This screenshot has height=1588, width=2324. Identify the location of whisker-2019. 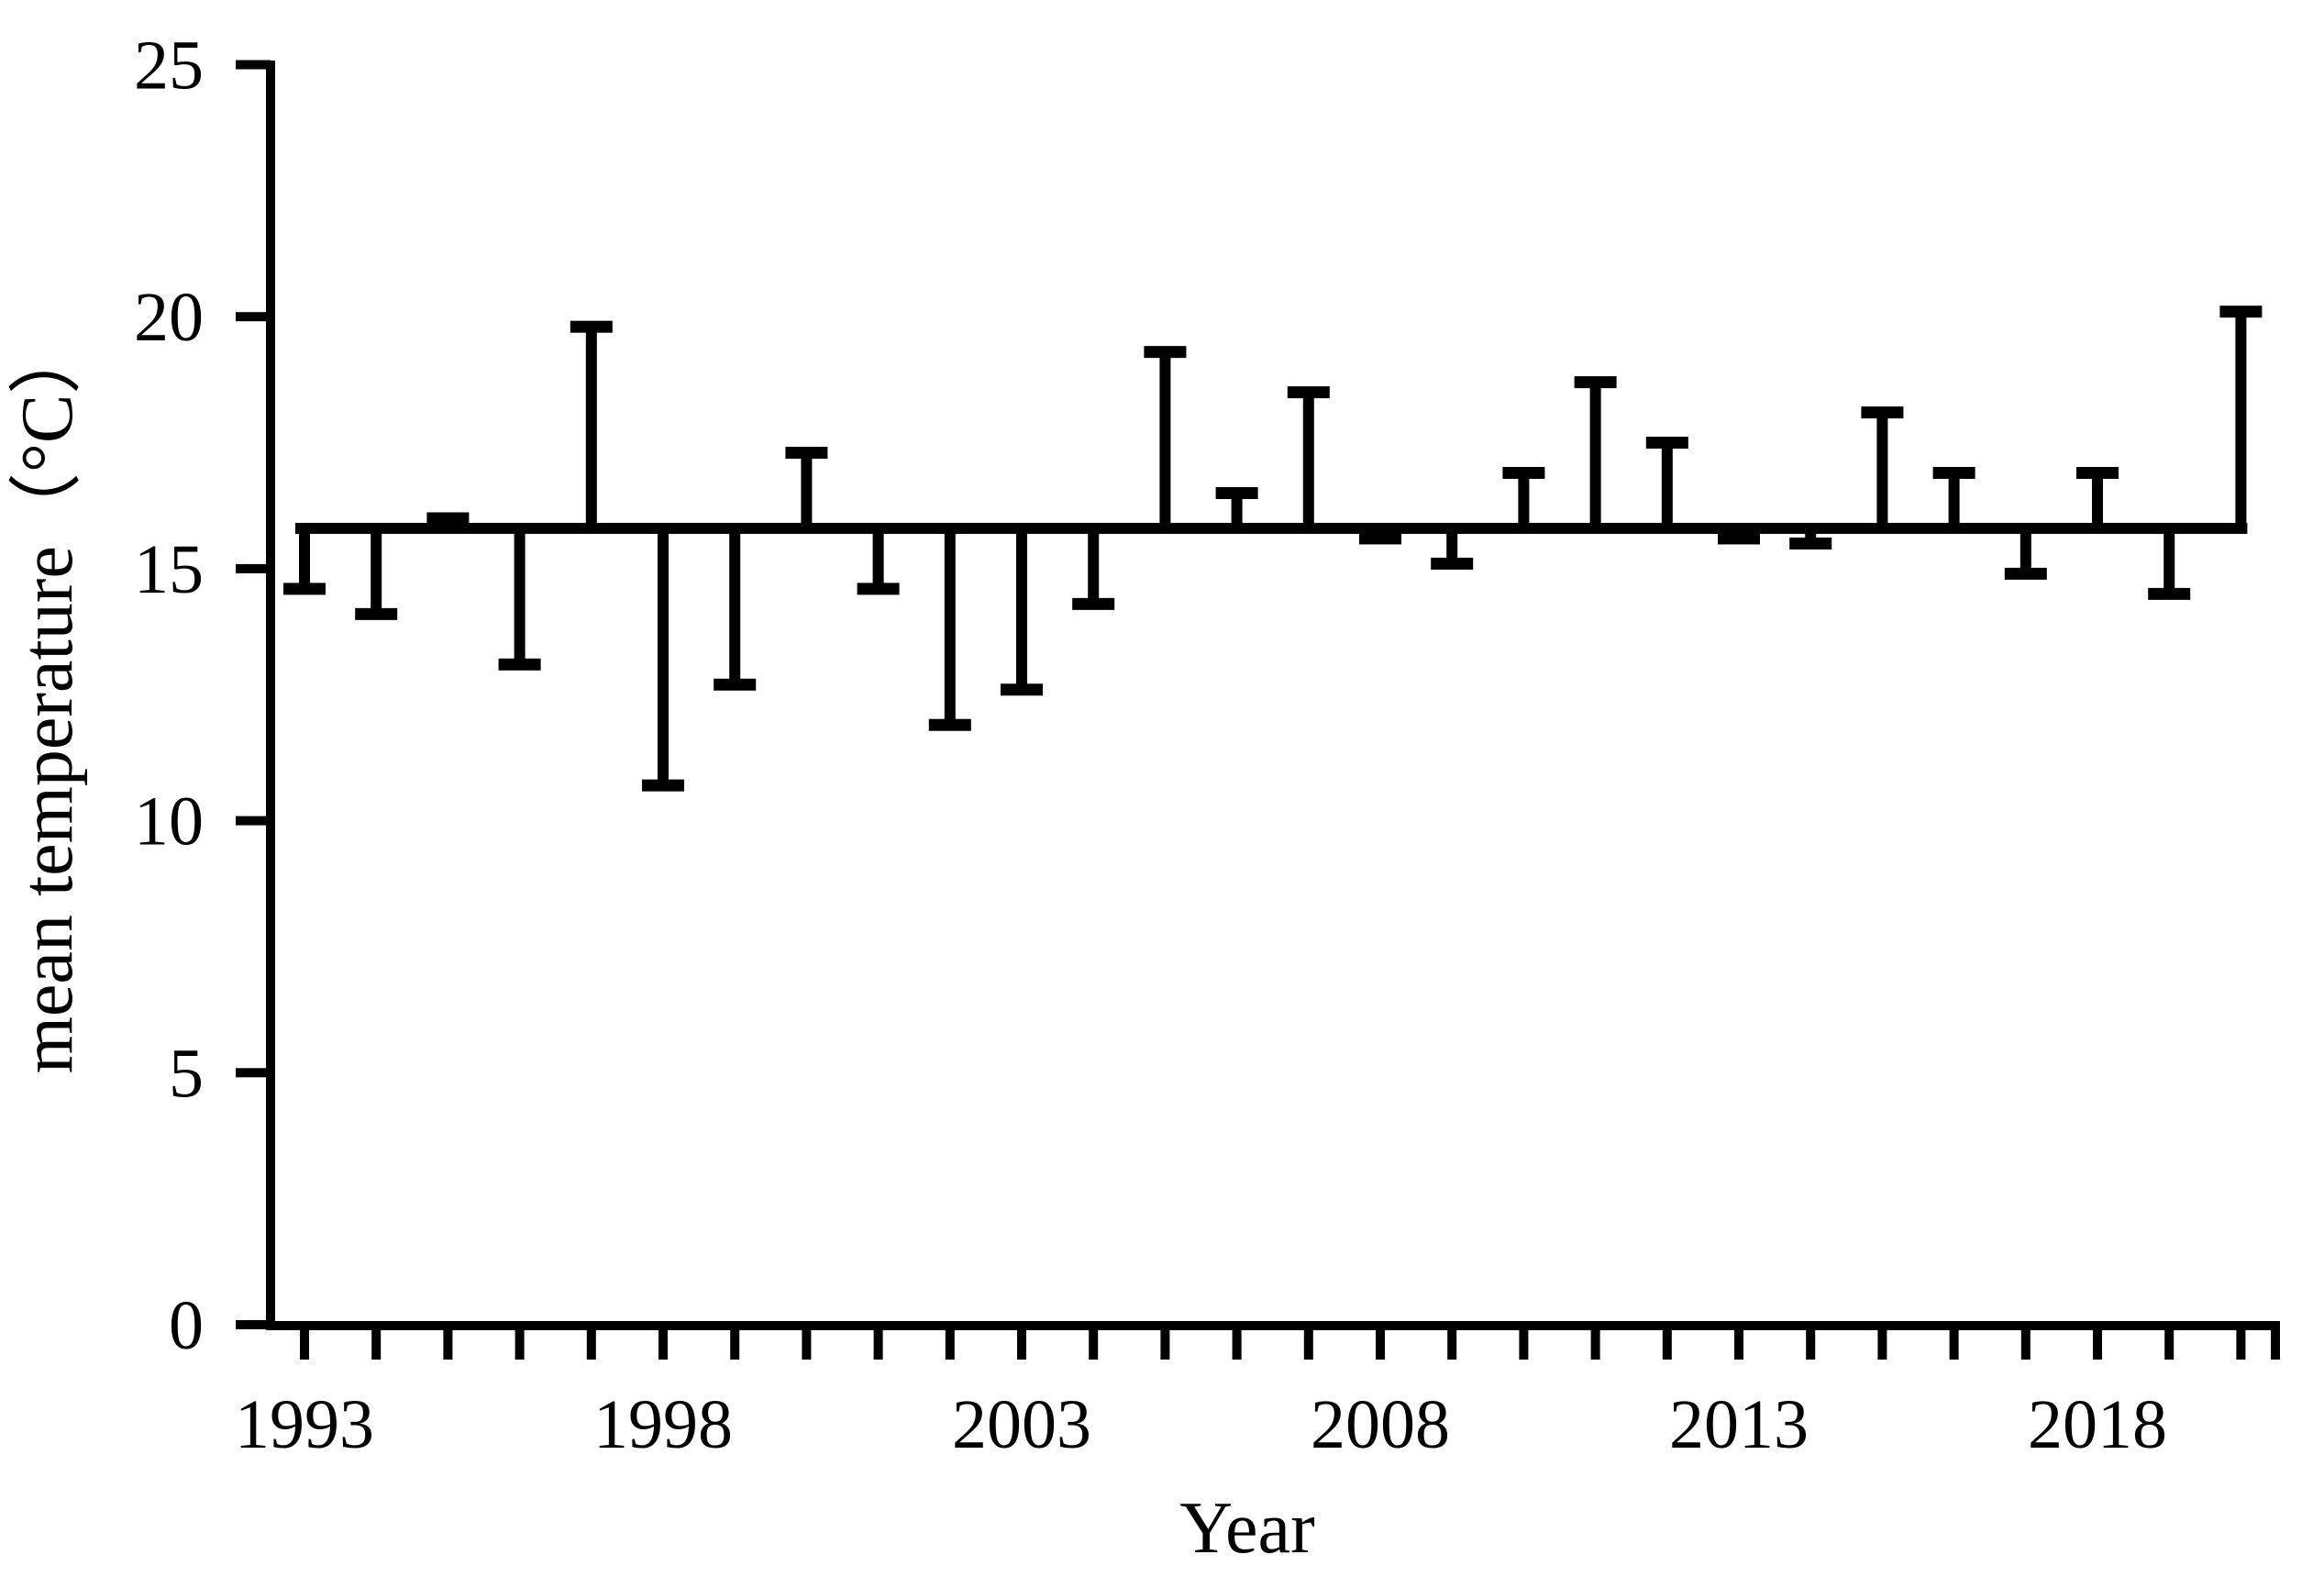
(2169, 563).